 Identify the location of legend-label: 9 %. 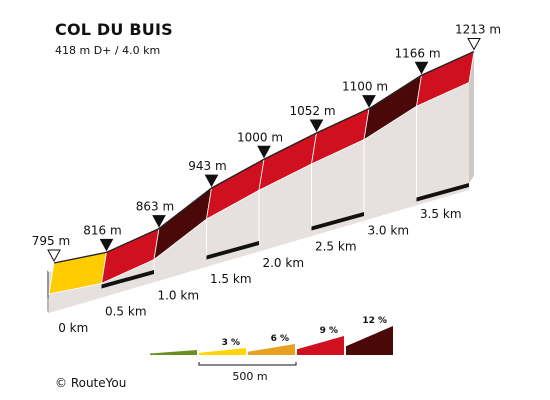
(329, 331).